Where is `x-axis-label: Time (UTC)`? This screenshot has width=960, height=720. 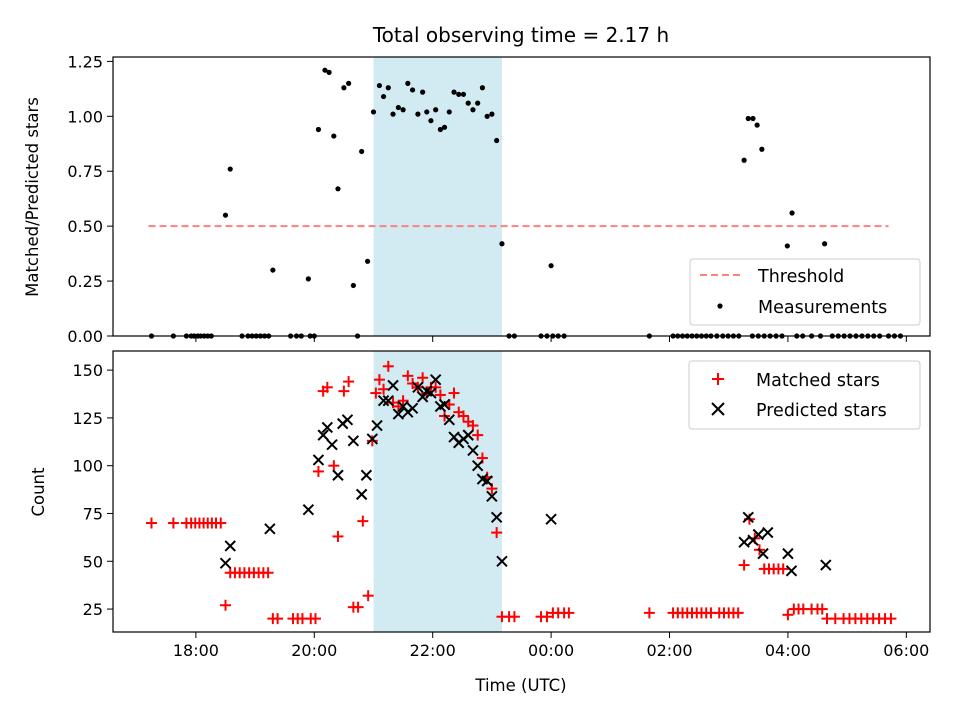 x-axis-label: Time (UTC) is located at coordinates (520, 685).